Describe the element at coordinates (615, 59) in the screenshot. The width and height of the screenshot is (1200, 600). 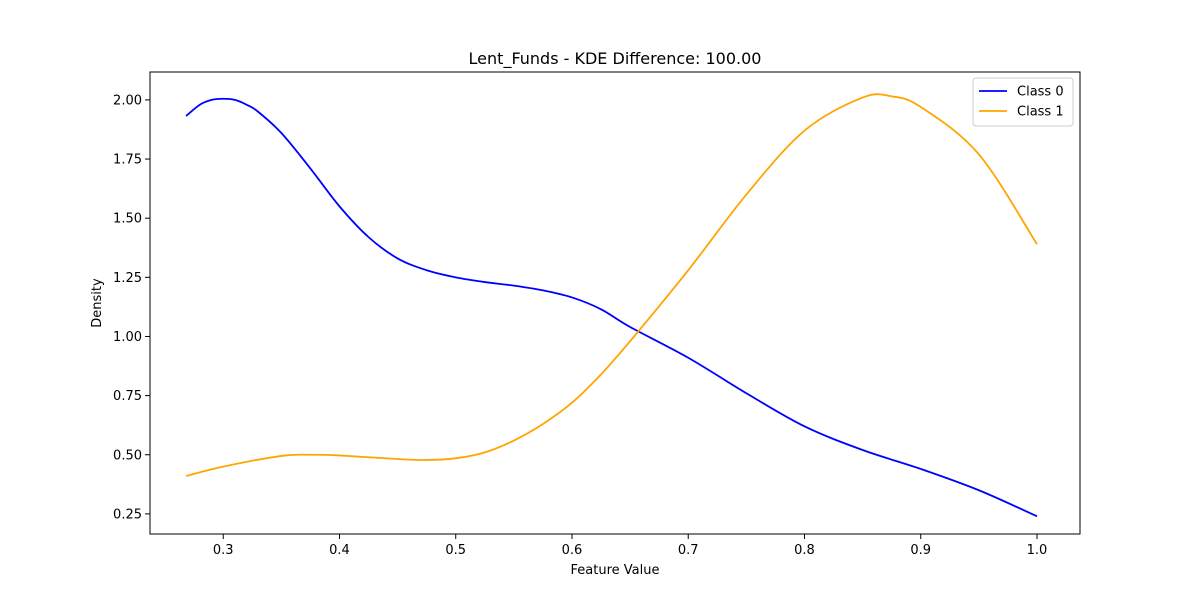
I see `chart-title: Lent_Funds - KDE Difference: 100.00` at that location.